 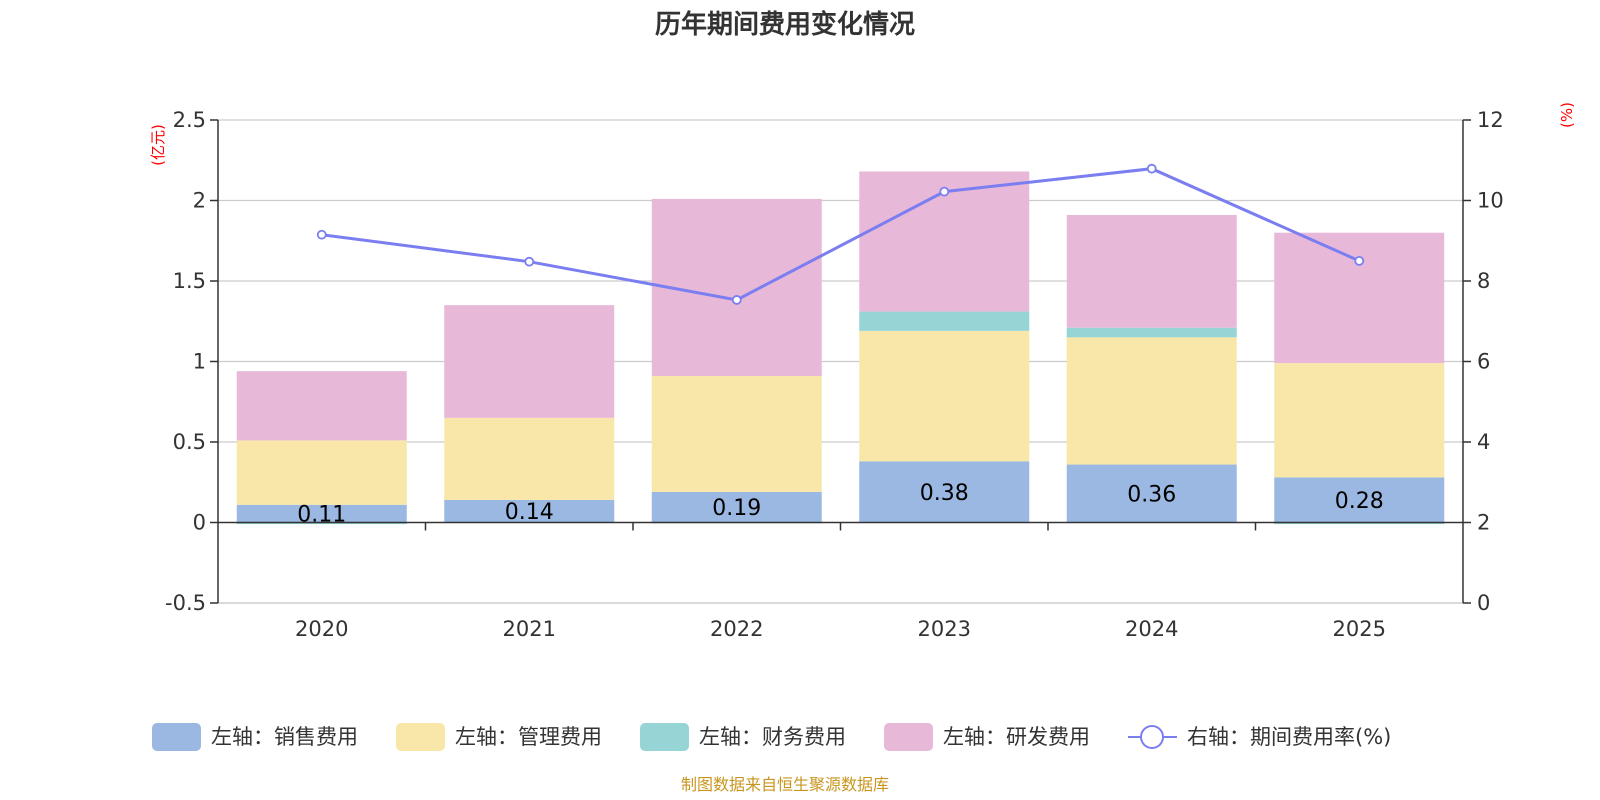 I want to click on bar-value-label: 0.28, so click(x=1359, y=501).